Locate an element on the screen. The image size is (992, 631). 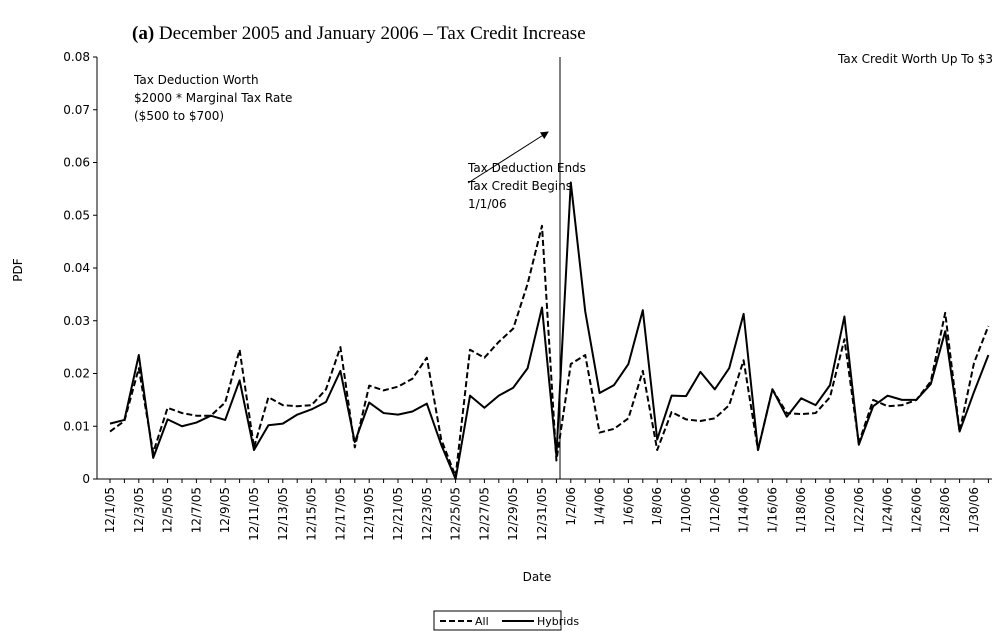
x-tick-label: 12/3/05 is located at coordinates (139, 510).